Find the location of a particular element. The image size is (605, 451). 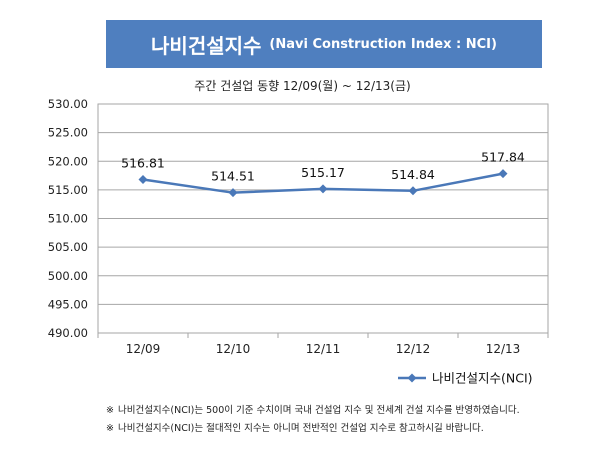

x-tick-label: 12/12 is located at coordinates (413, 349).